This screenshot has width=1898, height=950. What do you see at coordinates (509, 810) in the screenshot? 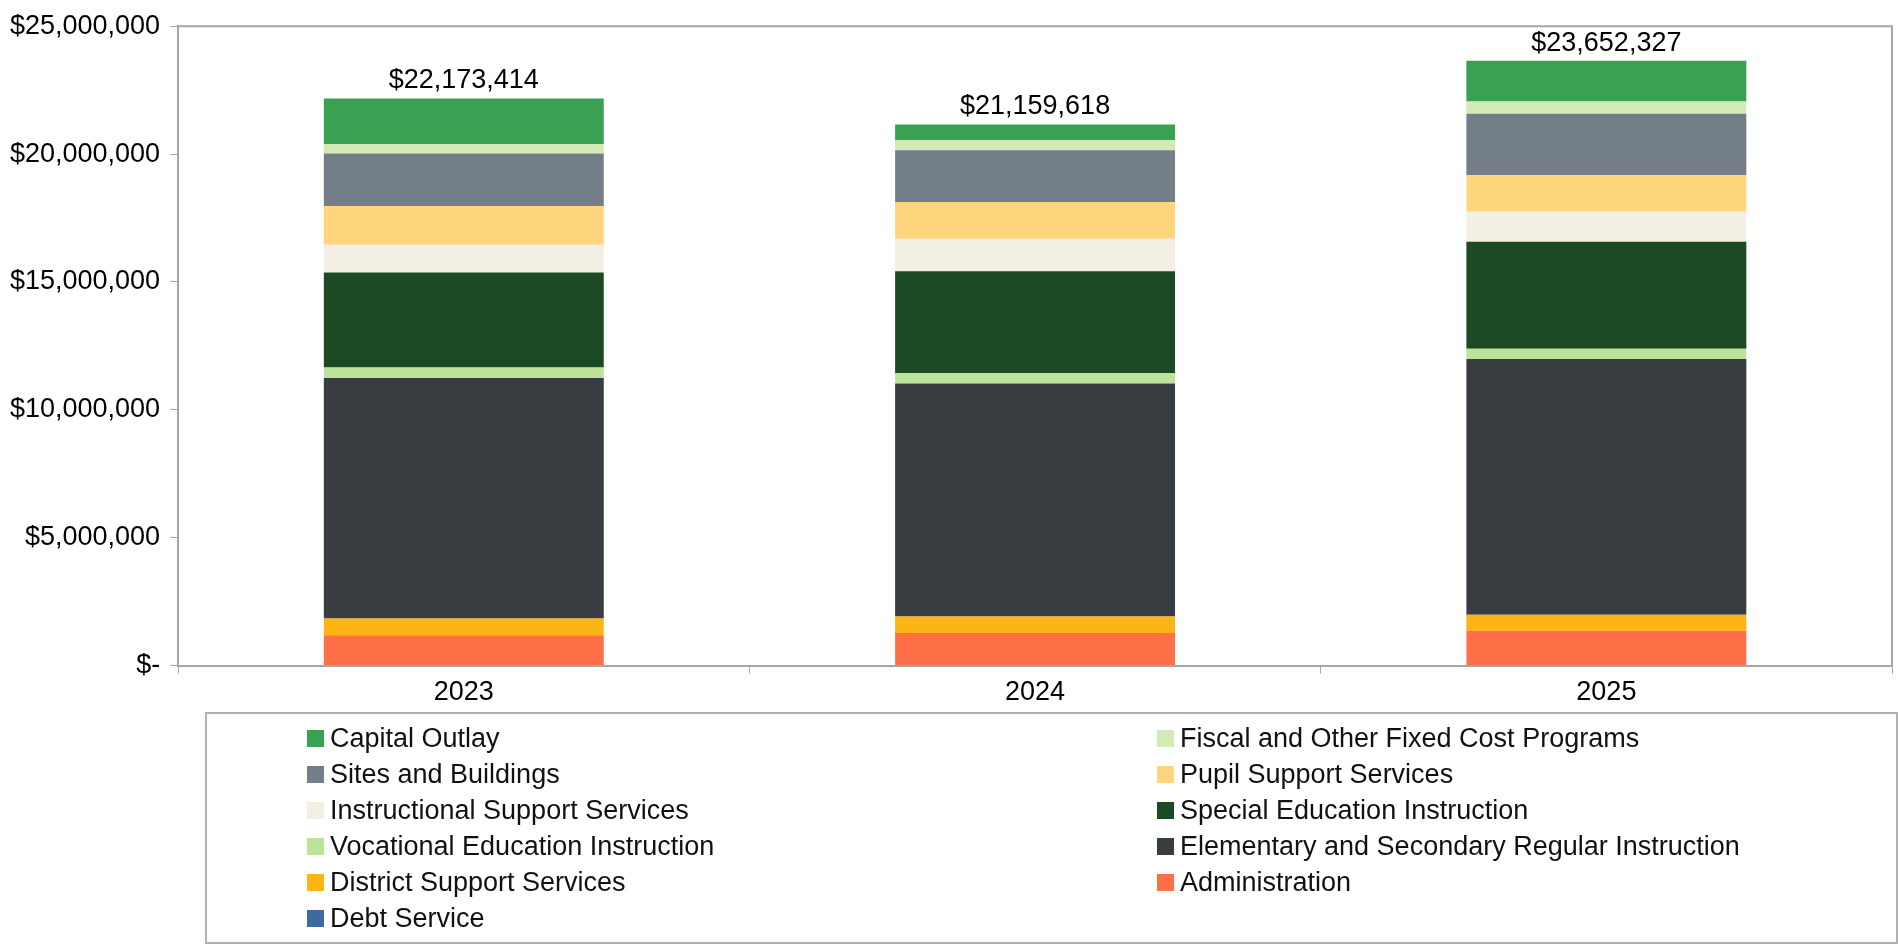
I see `legend-label: Instructional Support Services` at bounding box center [509, 810].